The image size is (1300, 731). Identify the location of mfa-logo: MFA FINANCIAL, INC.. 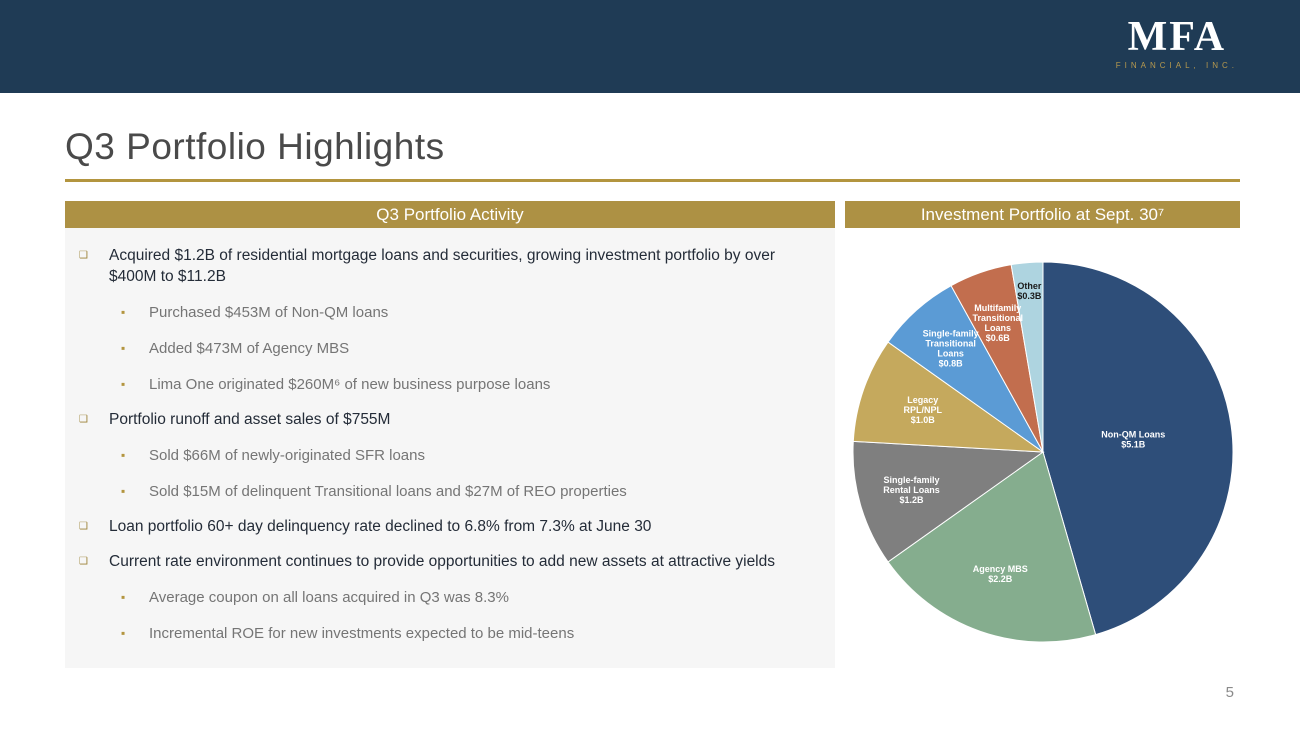
(1177, 43).